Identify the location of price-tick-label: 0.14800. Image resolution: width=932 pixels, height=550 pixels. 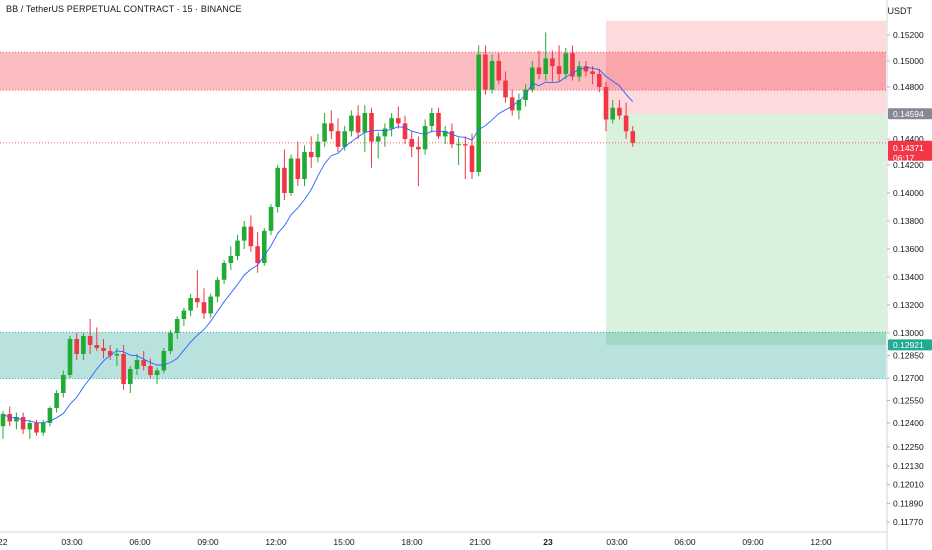
(908, 87).